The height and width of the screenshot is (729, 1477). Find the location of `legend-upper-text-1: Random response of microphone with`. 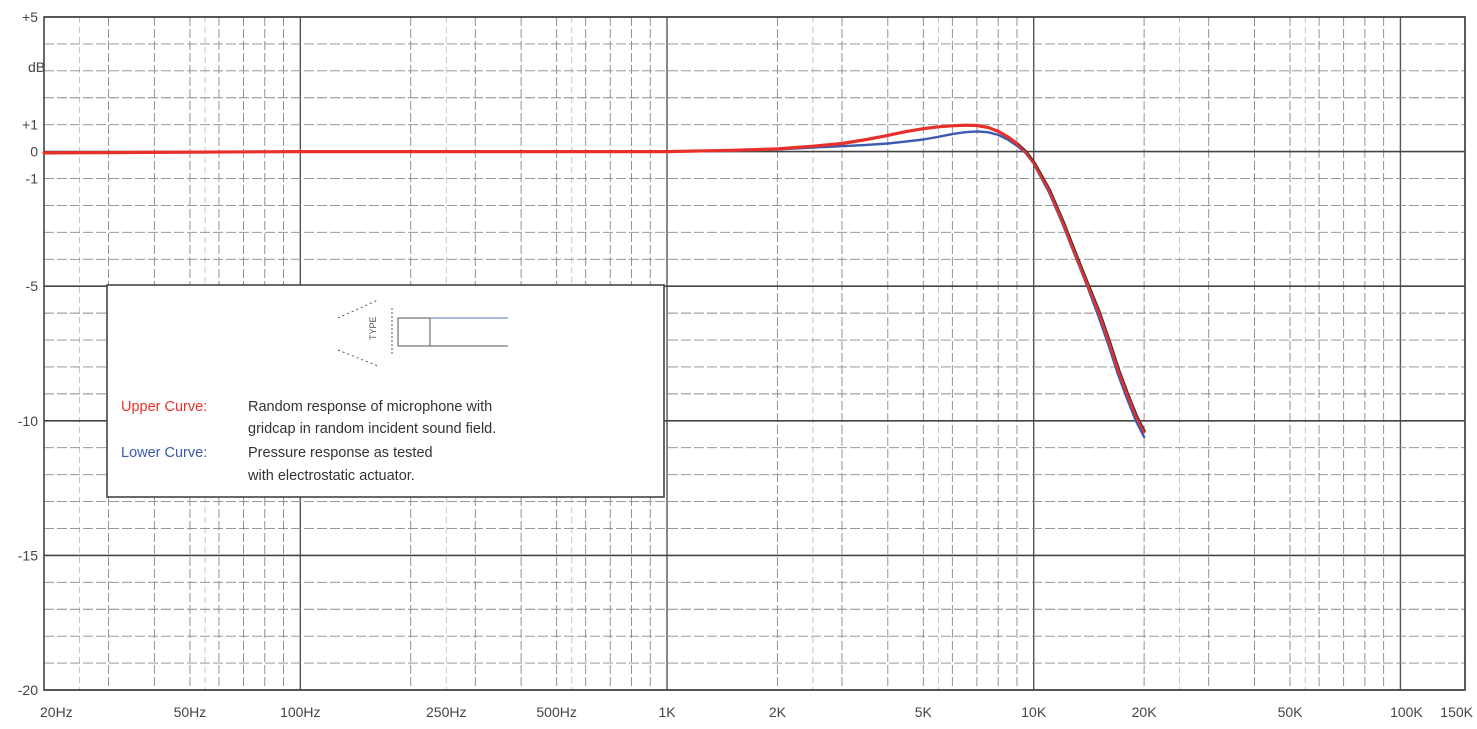

legend-upper-text-1: Random response of microphone with is located at coordinates (370, 407).